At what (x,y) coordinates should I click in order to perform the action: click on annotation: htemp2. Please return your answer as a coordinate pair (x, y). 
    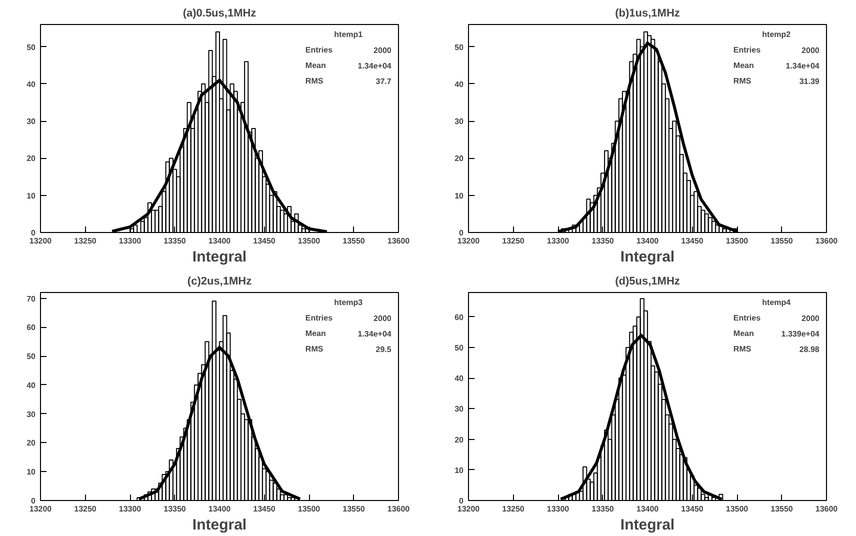
    Looking at the image, I should click on (777, 34).